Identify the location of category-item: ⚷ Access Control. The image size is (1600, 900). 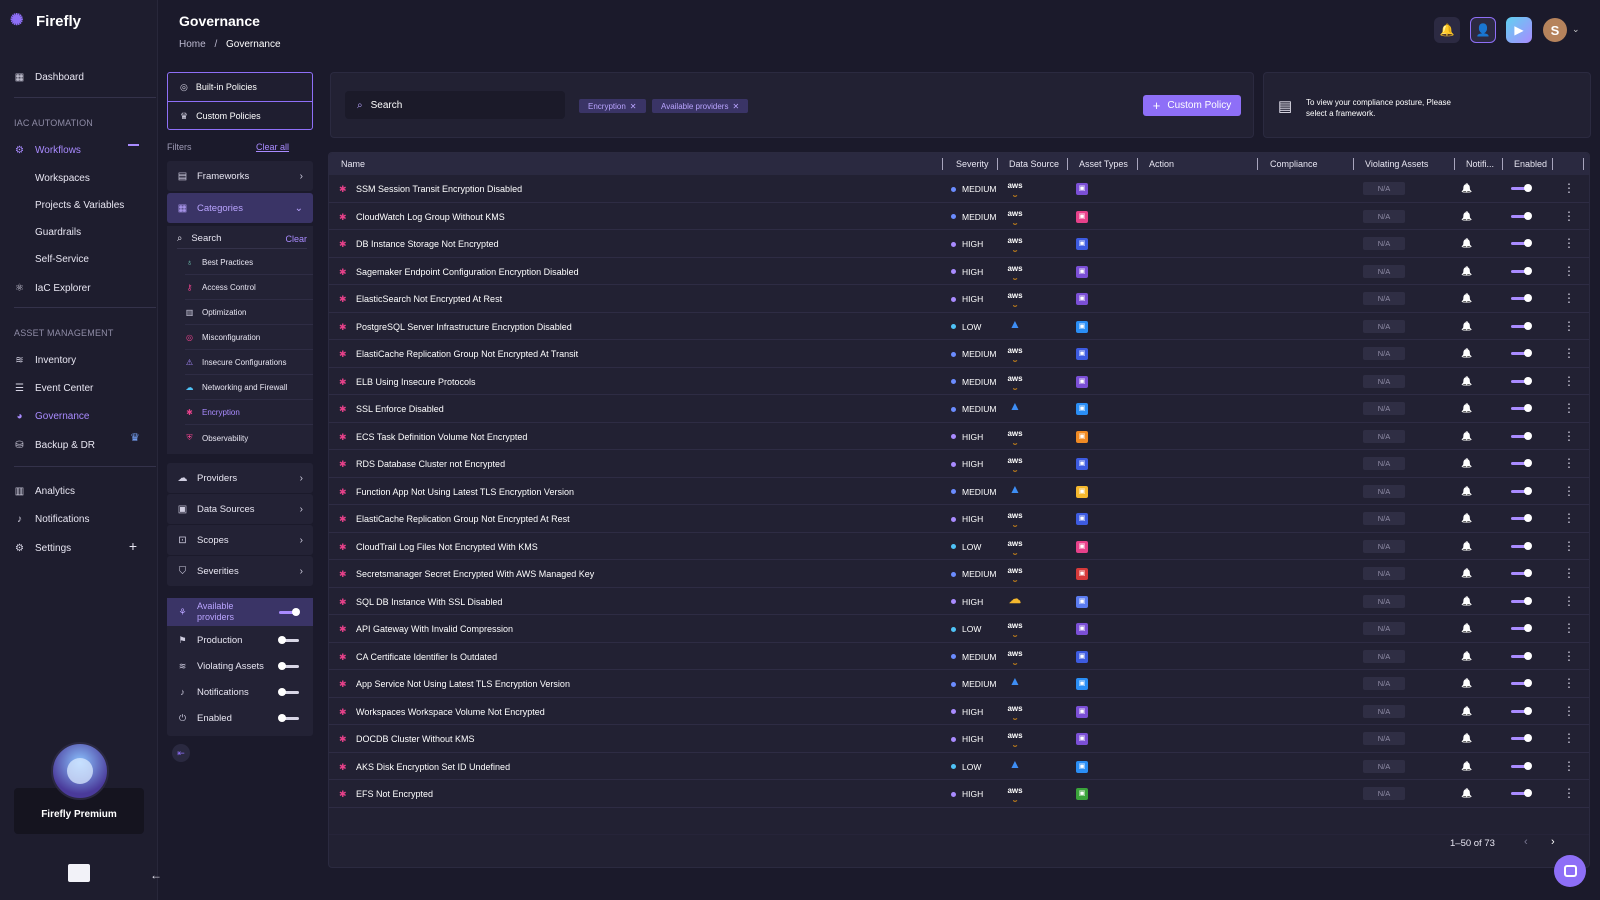
(249, 288).